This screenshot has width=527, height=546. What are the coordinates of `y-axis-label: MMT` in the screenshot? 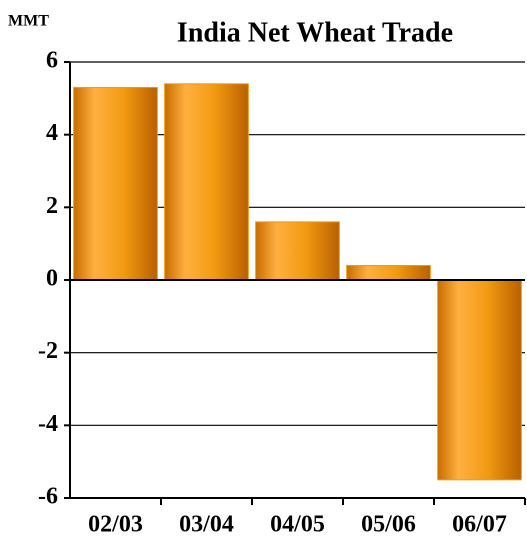 It's located at (28, 21).